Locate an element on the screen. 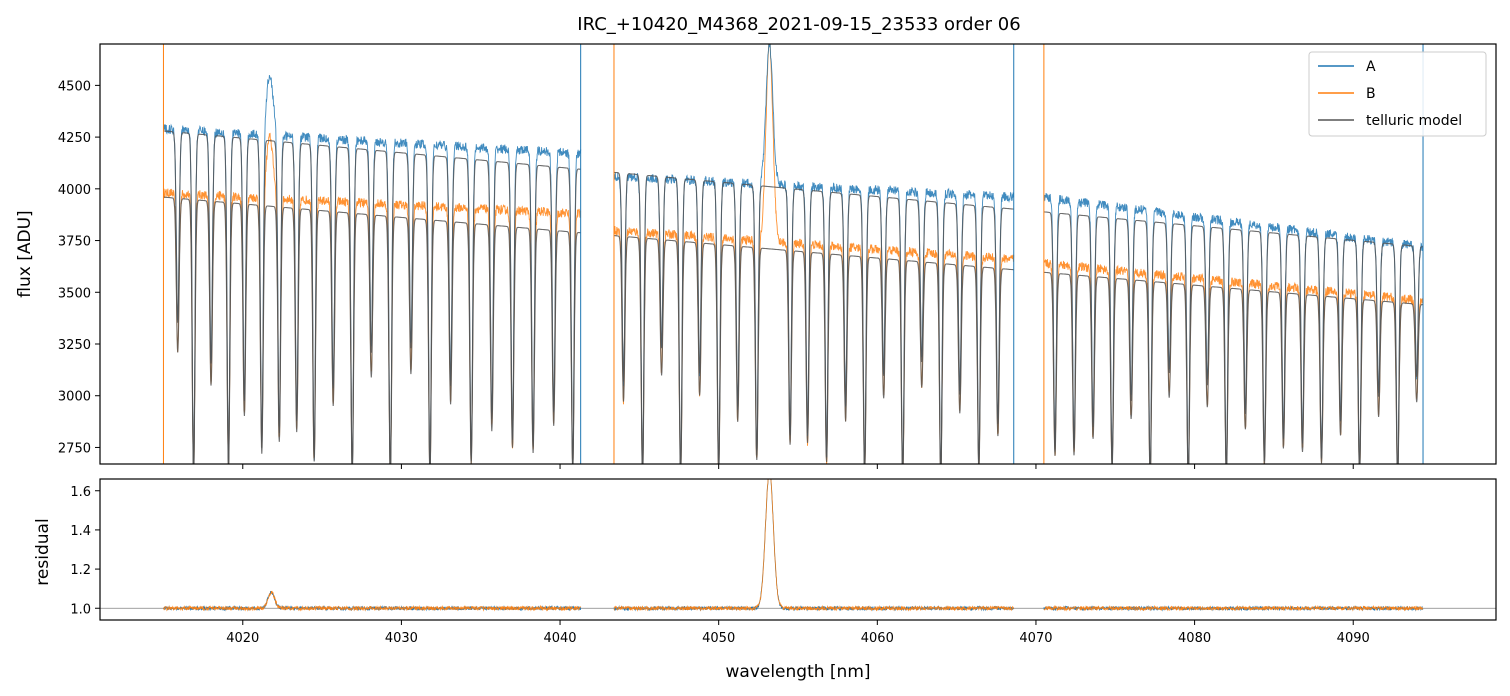 The width and height of the screenshot is (1510, 696). bottom-y-tick-label: 1.2 is located at coordinates (80, 570).